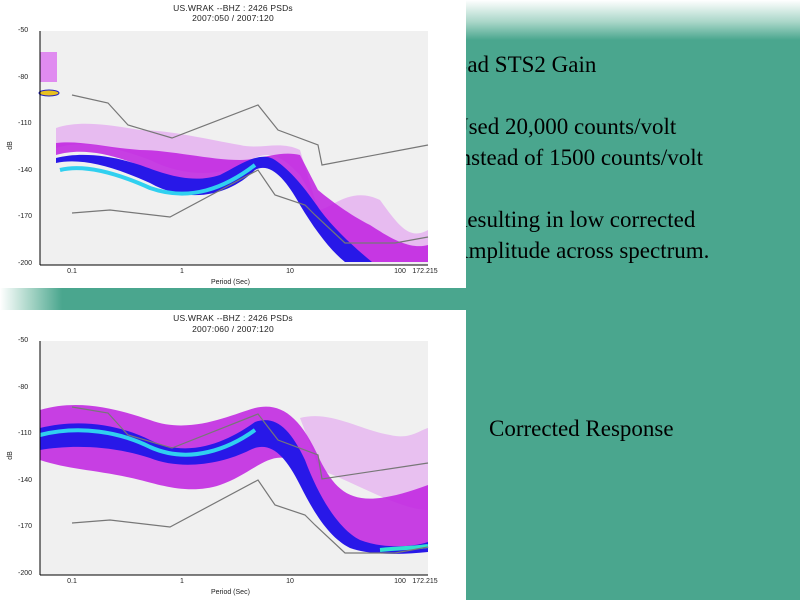 This screenshot has height=600, width=800. What do you see at coordinates (233, 329) in the screenshot?
I see `chart-subtitle: 2007:060 / 2007:120` at bounding box center [233, 329].